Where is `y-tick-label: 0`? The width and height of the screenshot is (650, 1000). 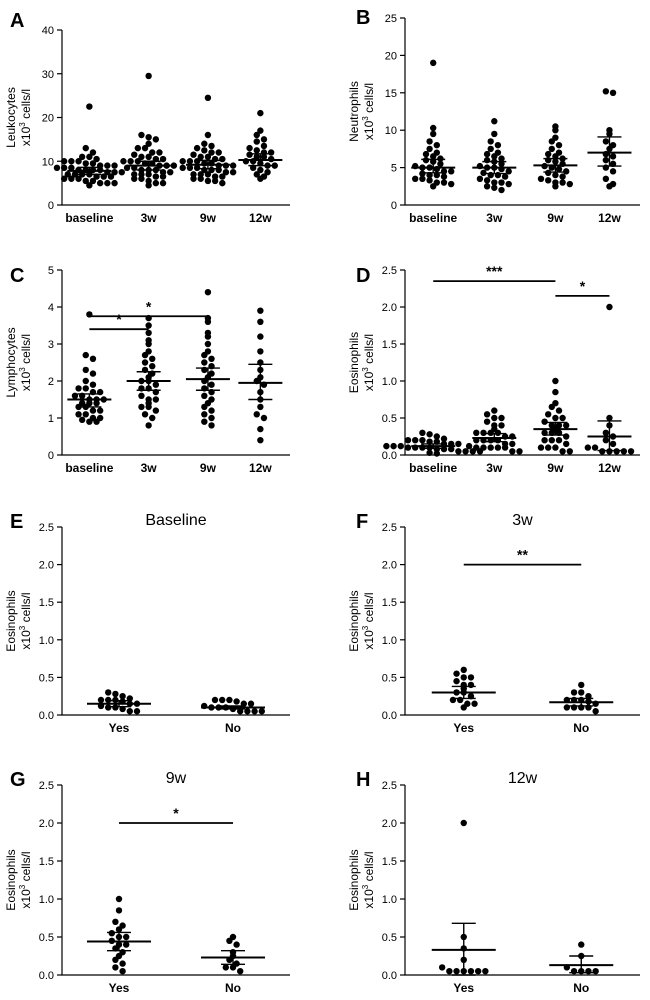 y-tick-label: 0 is located at coordinates (51, 206).